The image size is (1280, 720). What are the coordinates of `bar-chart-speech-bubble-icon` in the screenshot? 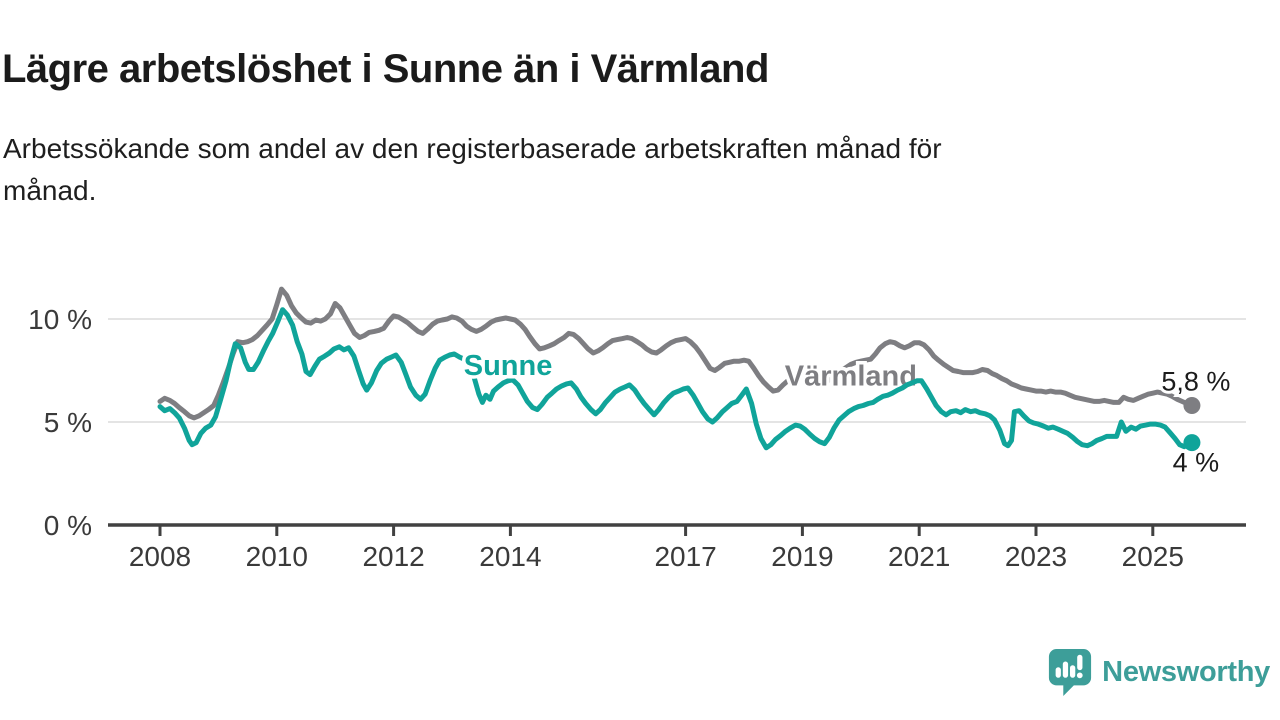 It's located at (1070, 672).